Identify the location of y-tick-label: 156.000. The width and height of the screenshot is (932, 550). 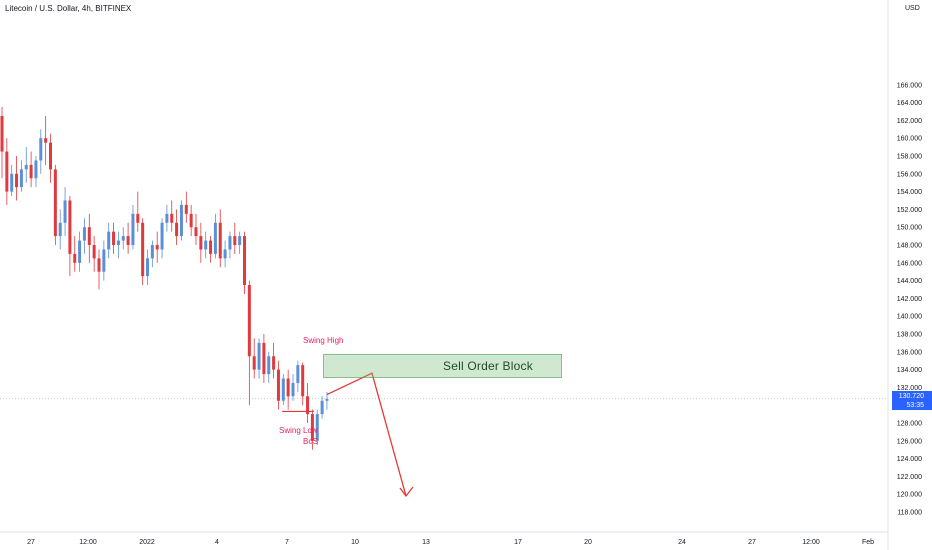
(909, 174).